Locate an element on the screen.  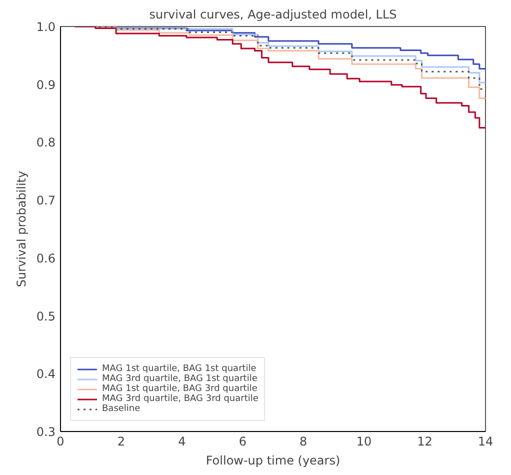
legend-label: MAG 1st quartile, BAG 3rd quartile is located at coordinates (180, 389).